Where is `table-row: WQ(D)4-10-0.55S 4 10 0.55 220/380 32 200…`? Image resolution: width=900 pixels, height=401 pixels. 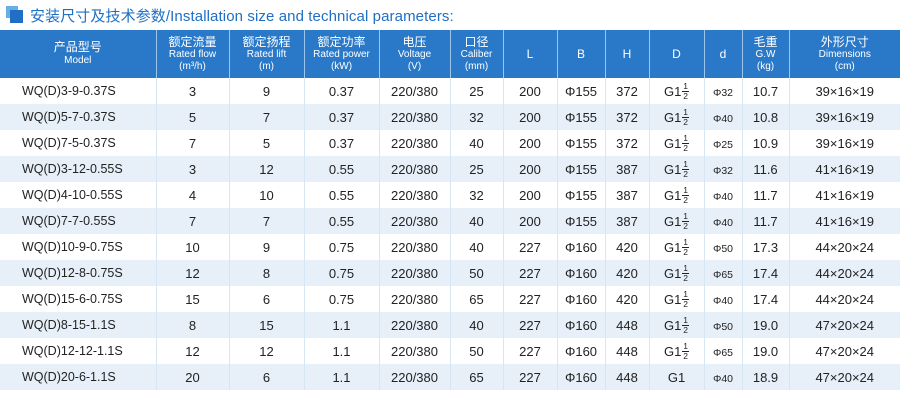 table-row: WQ(D)4-10-0.55S 4 10 0.55 220/380 32 200… is located at coordinates (450, 195).